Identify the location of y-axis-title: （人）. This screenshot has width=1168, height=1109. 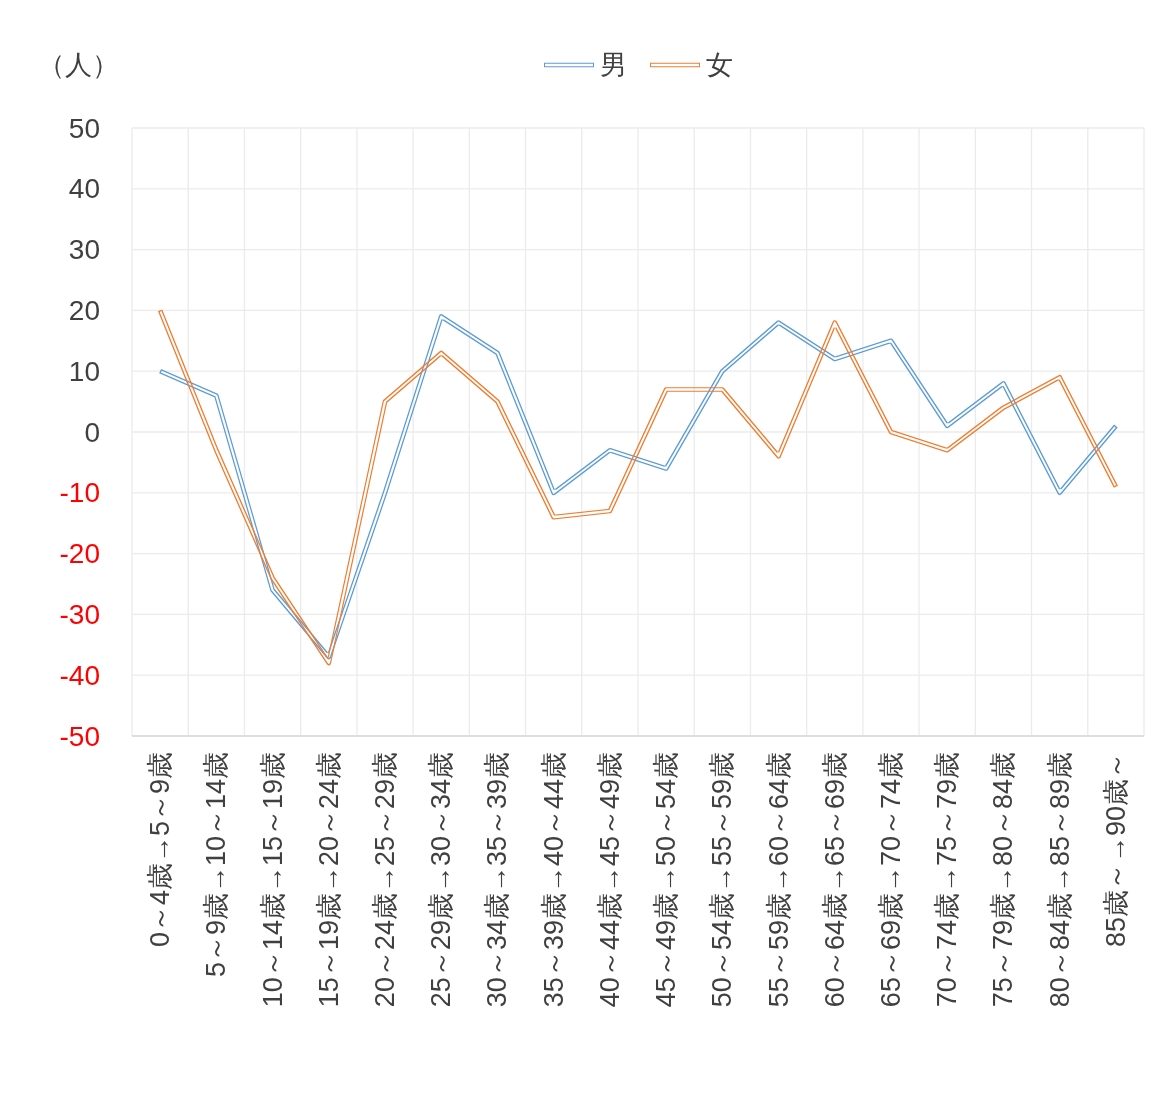
(78, 65).